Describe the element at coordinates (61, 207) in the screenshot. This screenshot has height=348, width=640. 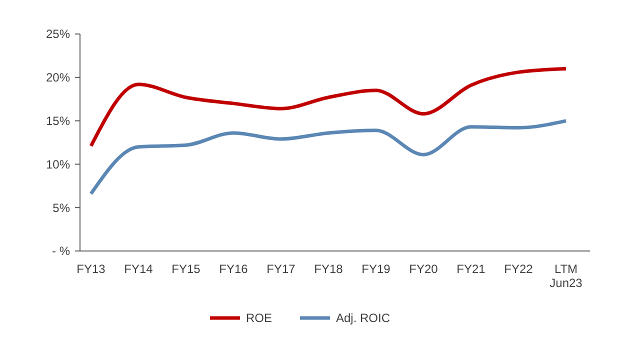
I see `y-tick-label: 5%` at that location.